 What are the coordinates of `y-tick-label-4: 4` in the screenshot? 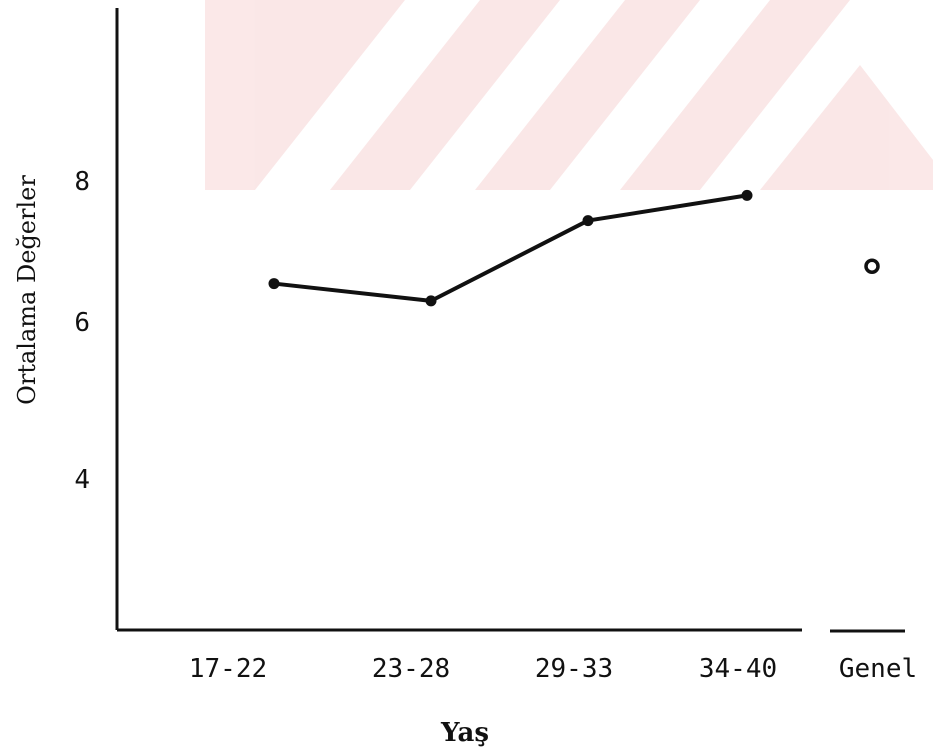 It's located at (82, 480).